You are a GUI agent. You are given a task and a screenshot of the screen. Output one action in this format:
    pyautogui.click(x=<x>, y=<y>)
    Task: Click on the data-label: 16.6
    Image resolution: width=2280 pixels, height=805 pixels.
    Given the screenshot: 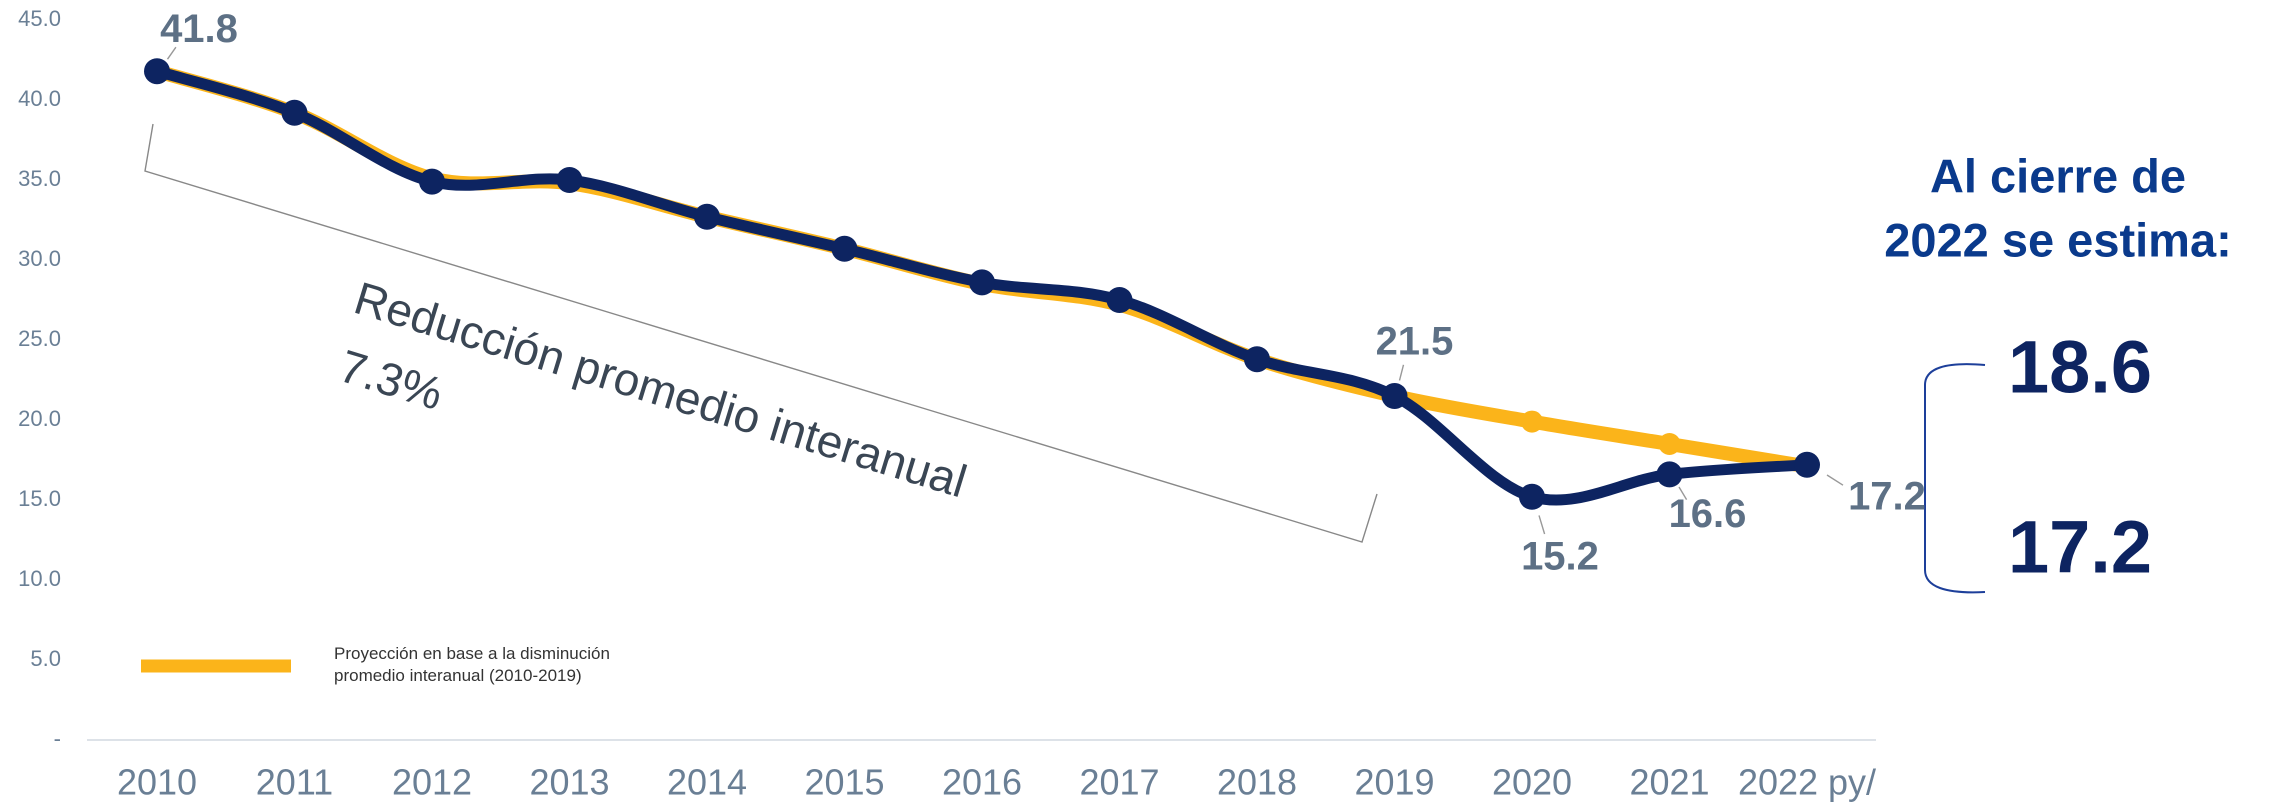 What is the action you would take?
    pyautogui.click(x=1708, y=514)
    